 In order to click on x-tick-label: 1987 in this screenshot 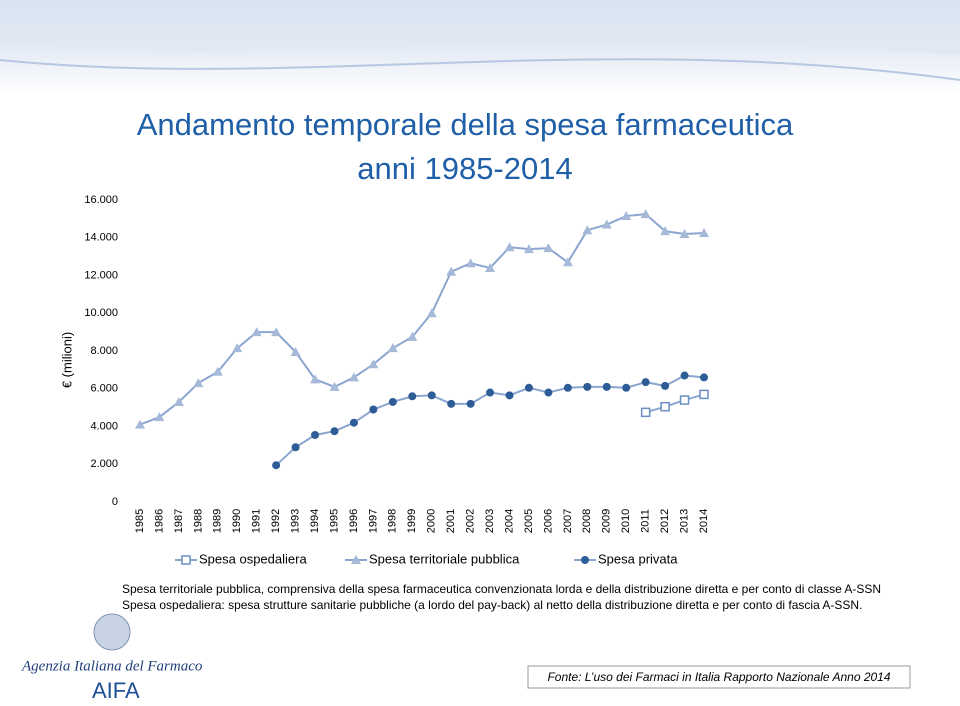, I will do `click(179, 521)`.